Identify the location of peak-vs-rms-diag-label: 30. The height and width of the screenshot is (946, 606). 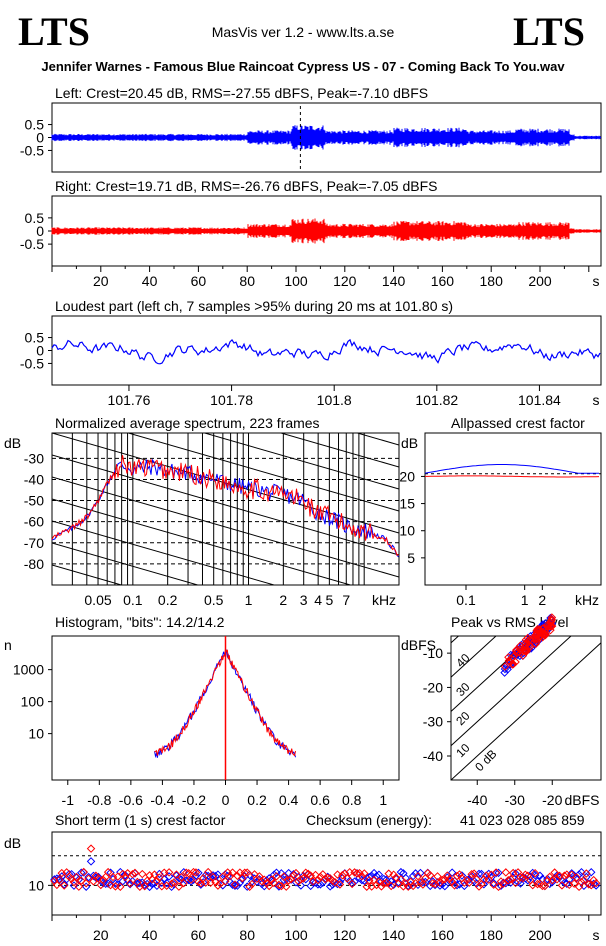
(463, 690).